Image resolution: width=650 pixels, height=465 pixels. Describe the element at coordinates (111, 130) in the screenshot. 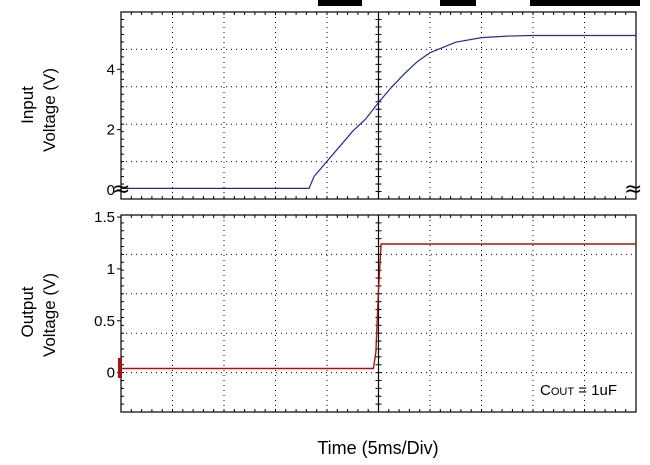

I see `ytick-label: 2` at that location.